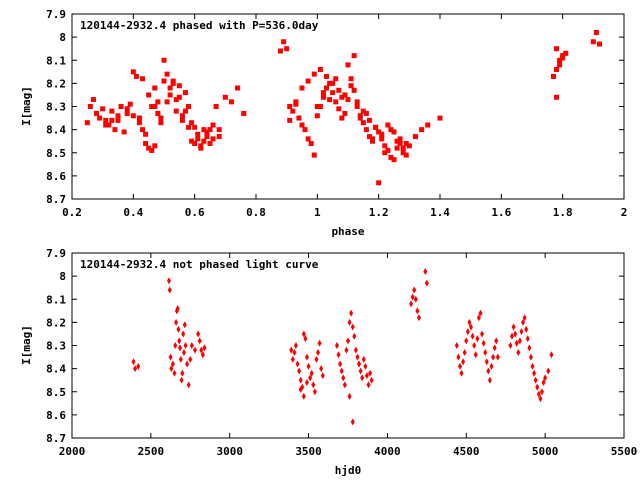 This screenshot has height=480, width=640. What do you see at coordinates (56, 107) in the screenshot?
I see `y-tick-label: 8.3` at bounding box center [56, 107].